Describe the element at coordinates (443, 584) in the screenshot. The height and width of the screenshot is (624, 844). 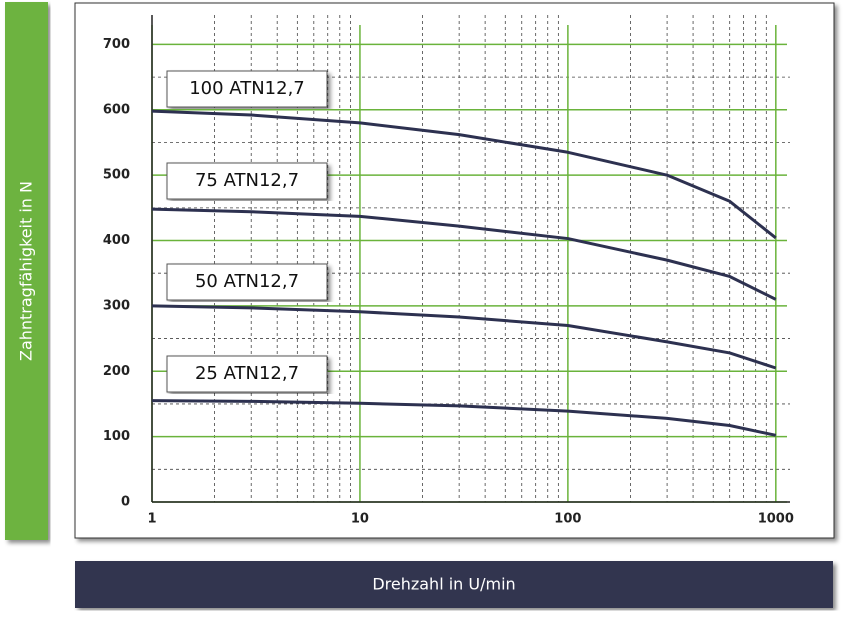
I see `x-axis-label: Drehzahl in U/min` at that location.